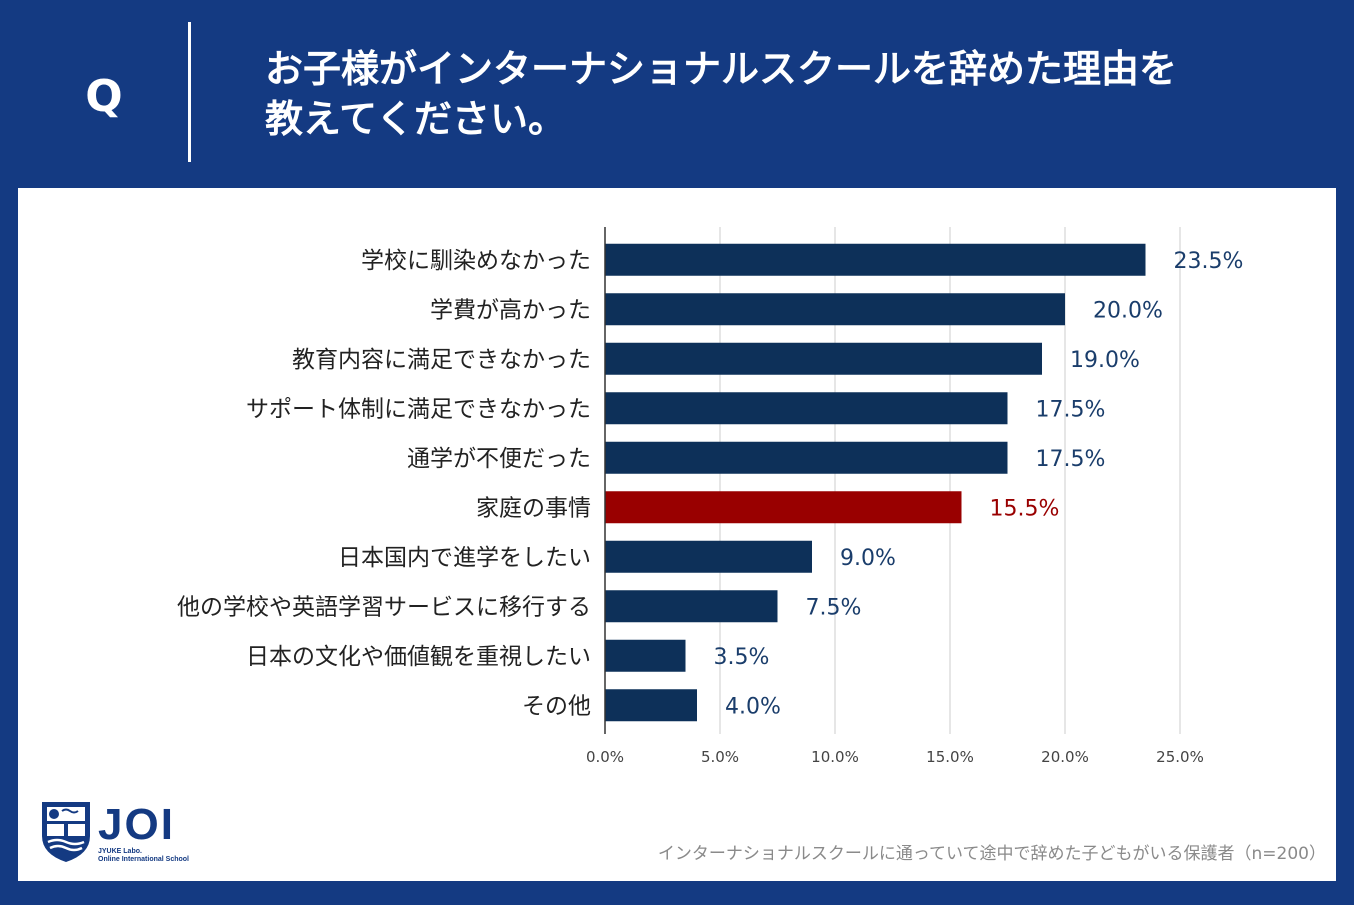  What do you see at coordinates (720, 757) in the screenshot?
I see `x-tick-label: 5.0%` at bounding box center [720, 757].